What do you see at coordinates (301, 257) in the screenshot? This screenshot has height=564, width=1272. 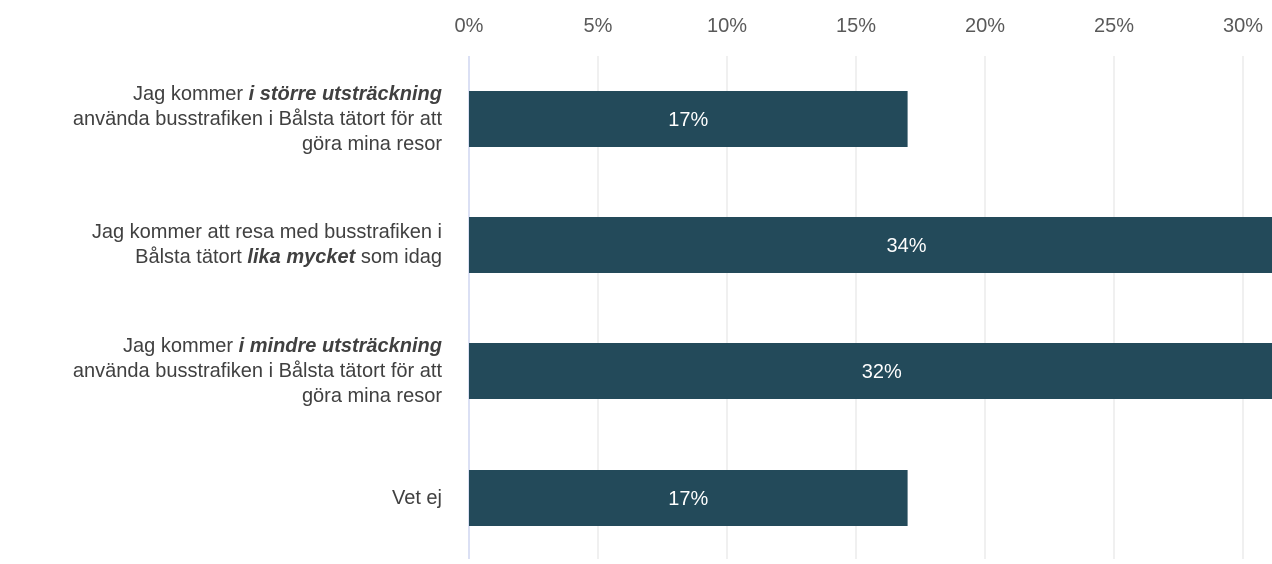 I see `category-label-part: lika mycket` at bounding box center [301, 257].